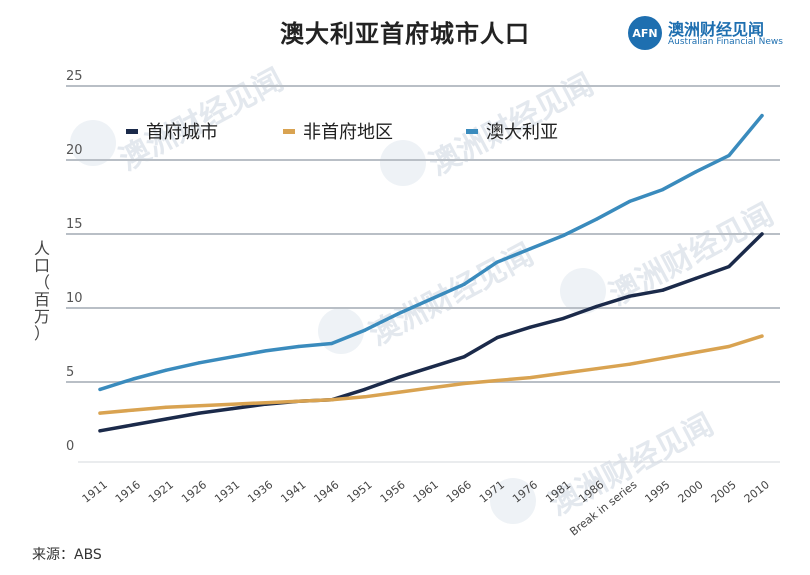 The width and height of the screenshot is (810, 575). I want to click on source-note: 来源：ABS, so click(67, 555).